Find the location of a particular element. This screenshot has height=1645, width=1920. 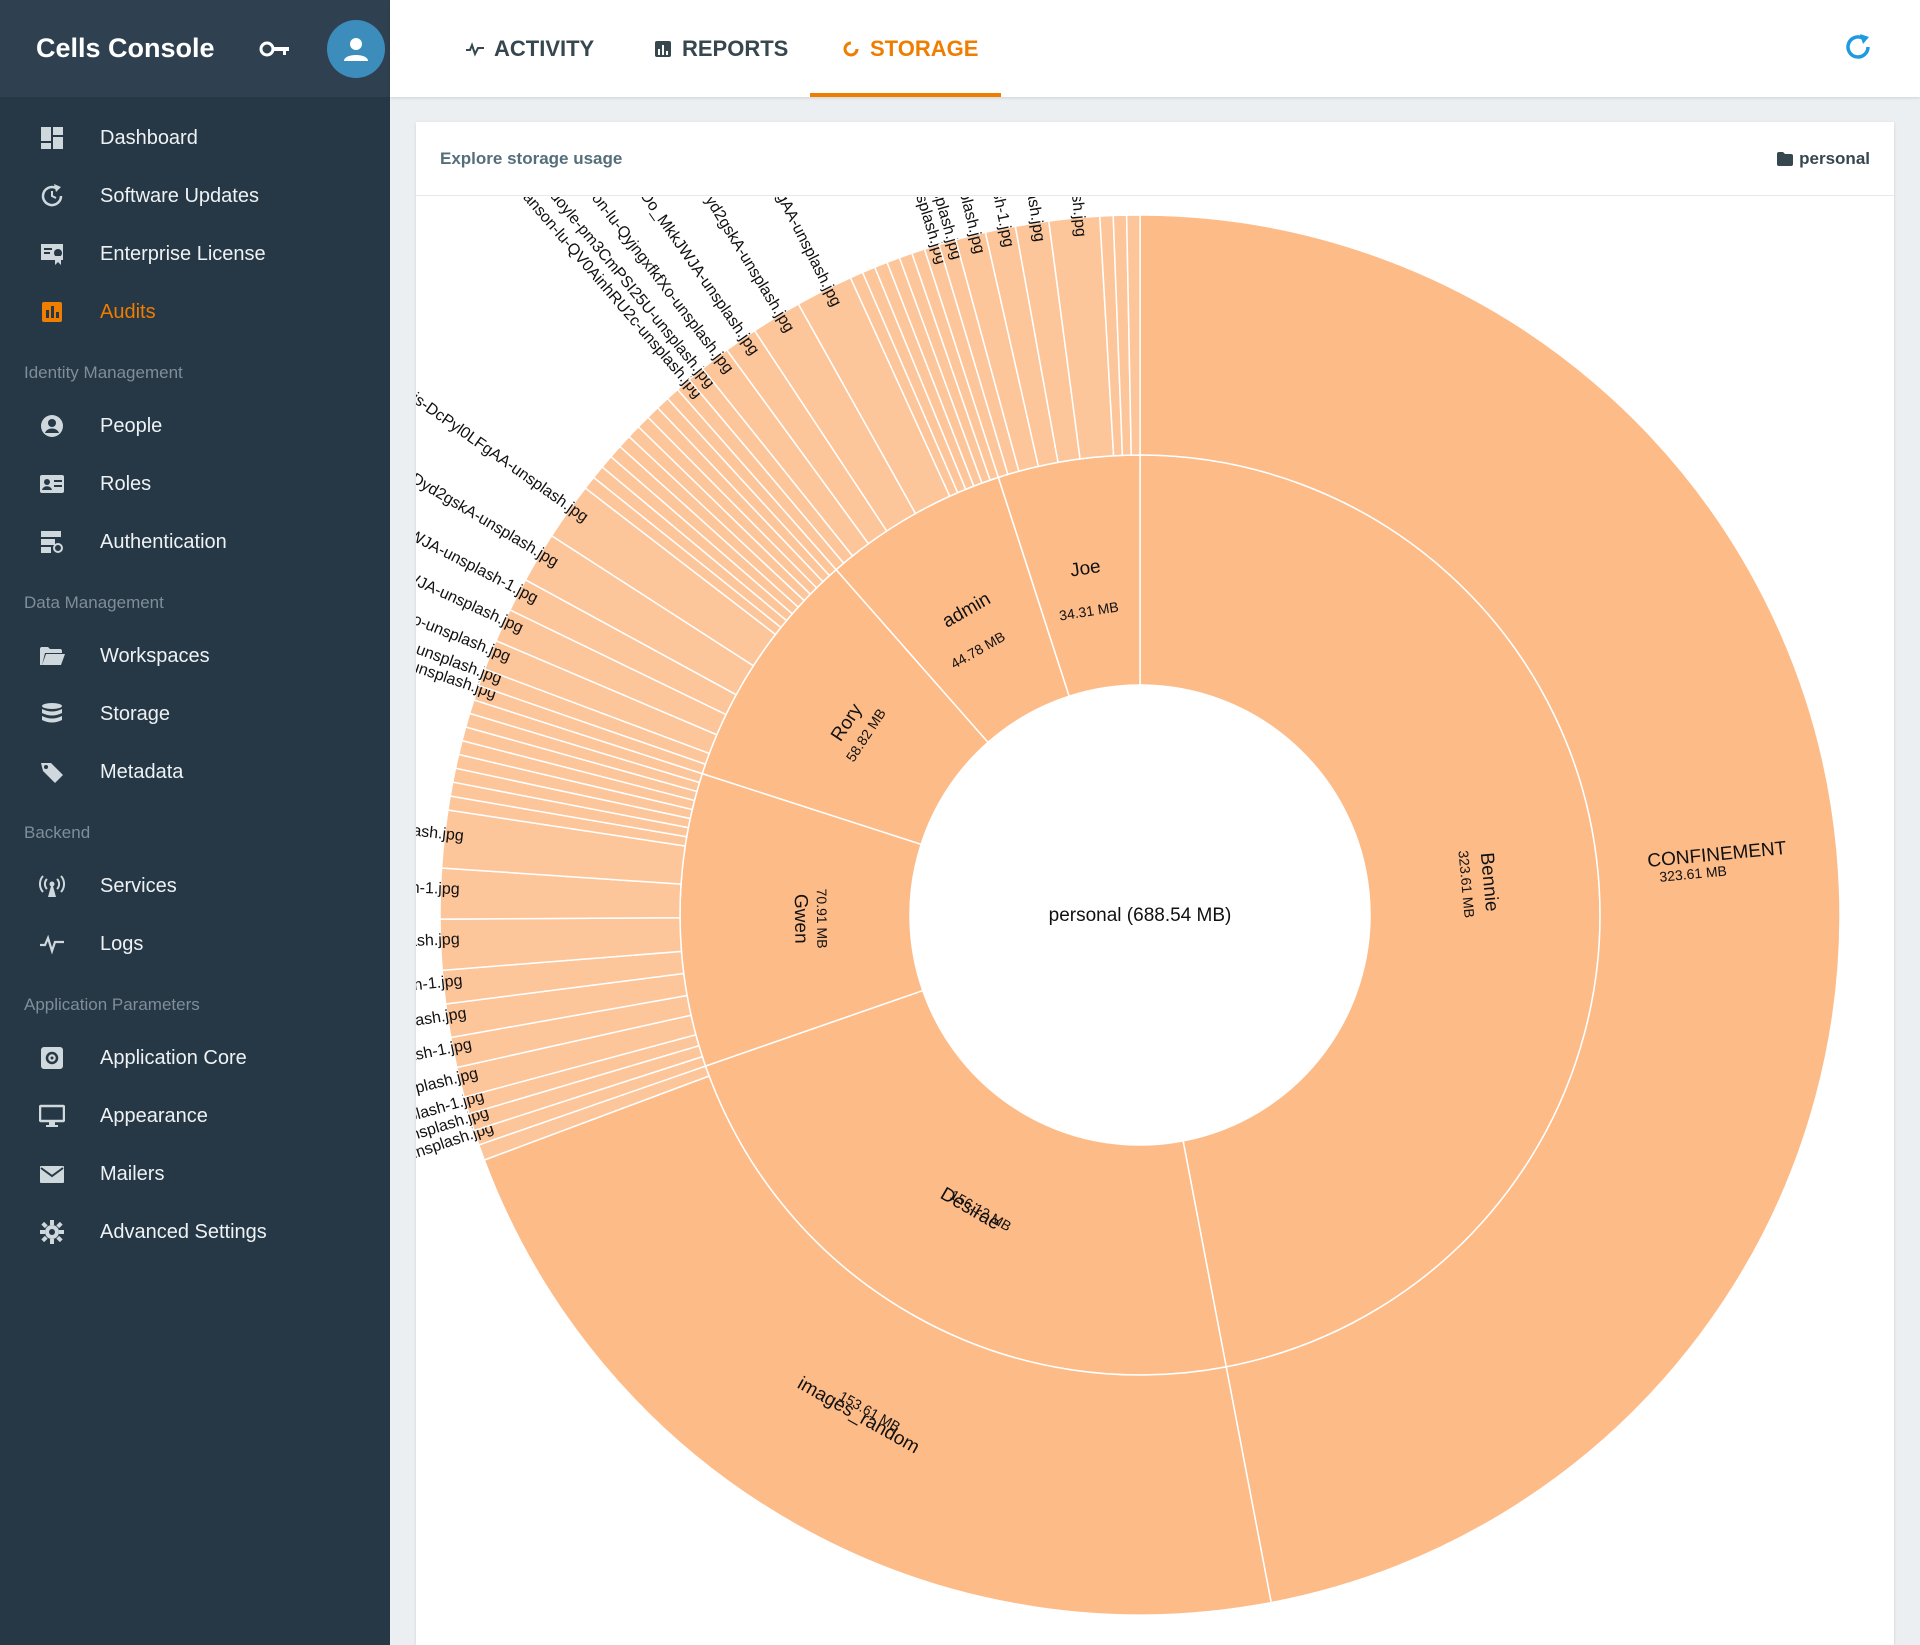

sunburst-size-confinement: 323.61 MB is located at coordinates (1693, 874).